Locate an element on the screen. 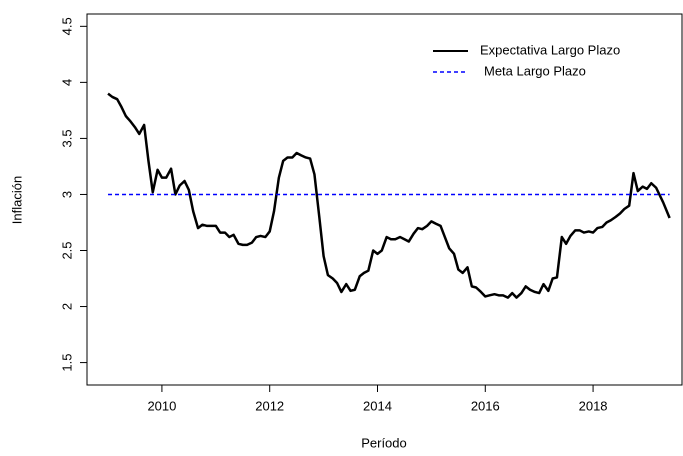  y-tick-label: 3 is located at coordinates (66, 194).